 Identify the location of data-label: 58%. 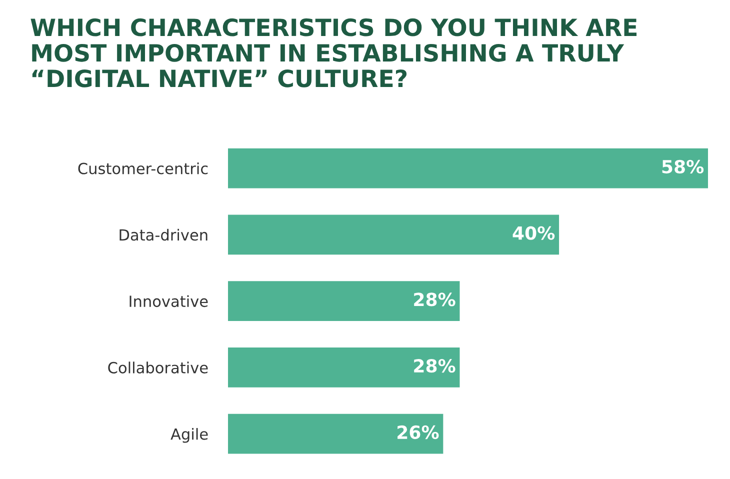
(683, 167).